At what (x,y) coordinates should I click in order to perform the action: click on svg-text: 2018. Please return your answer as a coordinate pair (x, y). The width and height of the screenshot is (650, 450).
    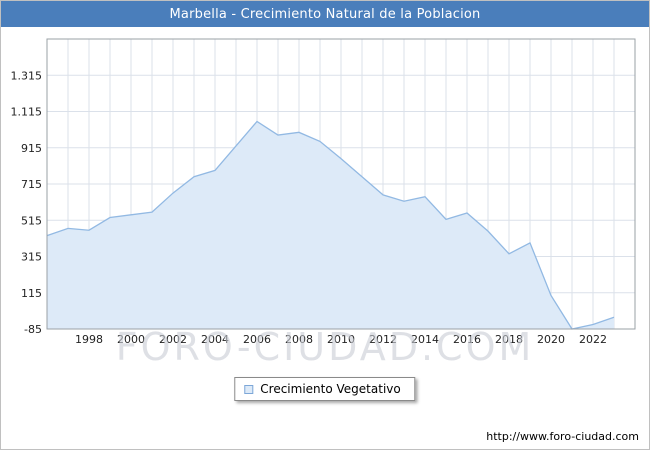
    Looking at the image, I should click on (509, 339).